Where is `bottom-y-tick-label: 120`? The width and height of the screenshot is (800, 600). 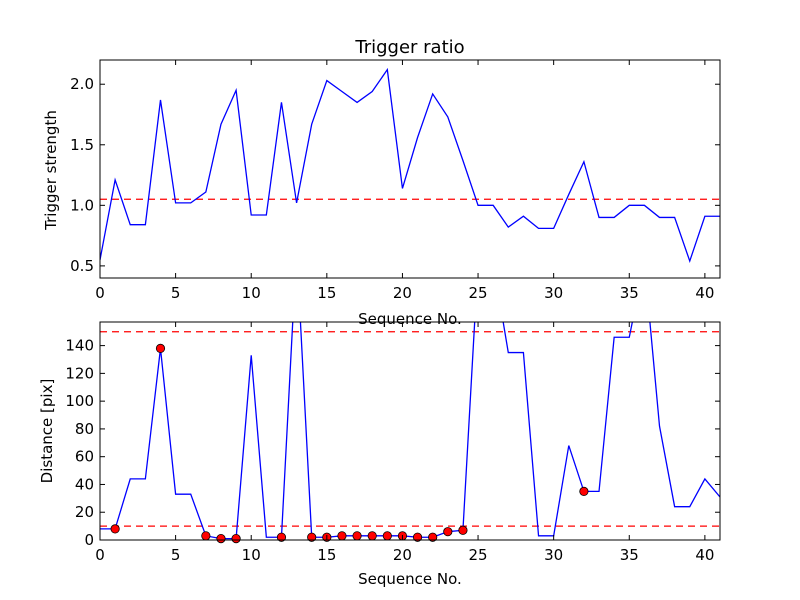 bottom-y-tick-label: 120 is located at coordinates (79, 373).